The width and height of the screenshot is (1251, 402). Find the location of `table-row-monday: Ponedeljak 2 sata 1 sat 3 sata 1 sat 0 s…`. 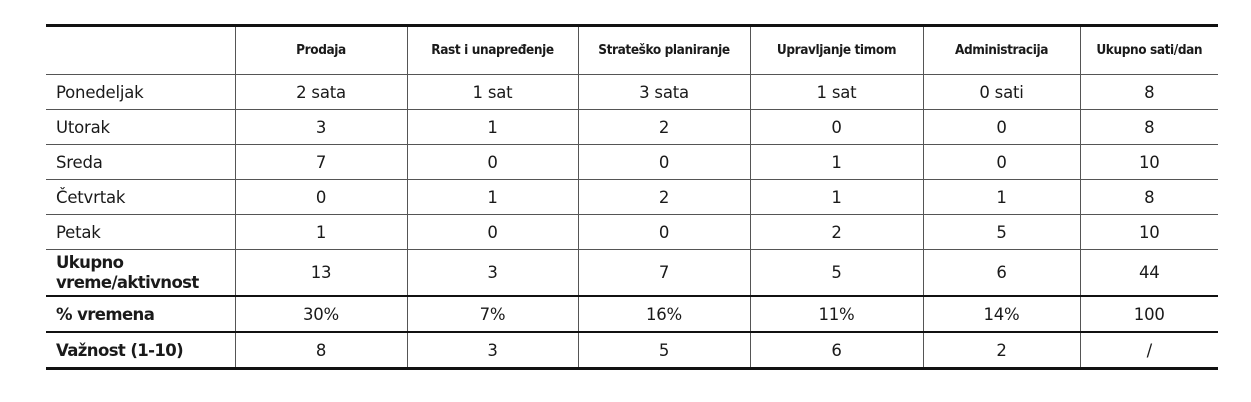

table-row-monday: Ponedeljak 2 sata 1 sat 3 sata 1 sat 0 s… is located at coordinates (632, 92).